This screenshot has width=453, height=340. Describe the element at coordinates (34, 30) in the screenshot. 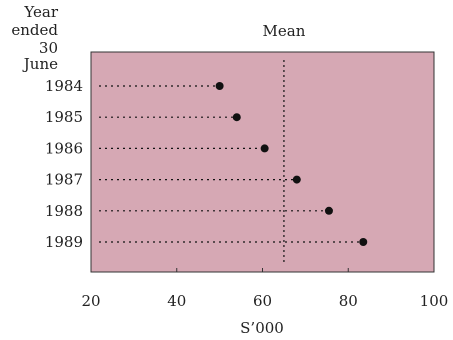

I see `y-axis-title-line-2: ended` at that location.